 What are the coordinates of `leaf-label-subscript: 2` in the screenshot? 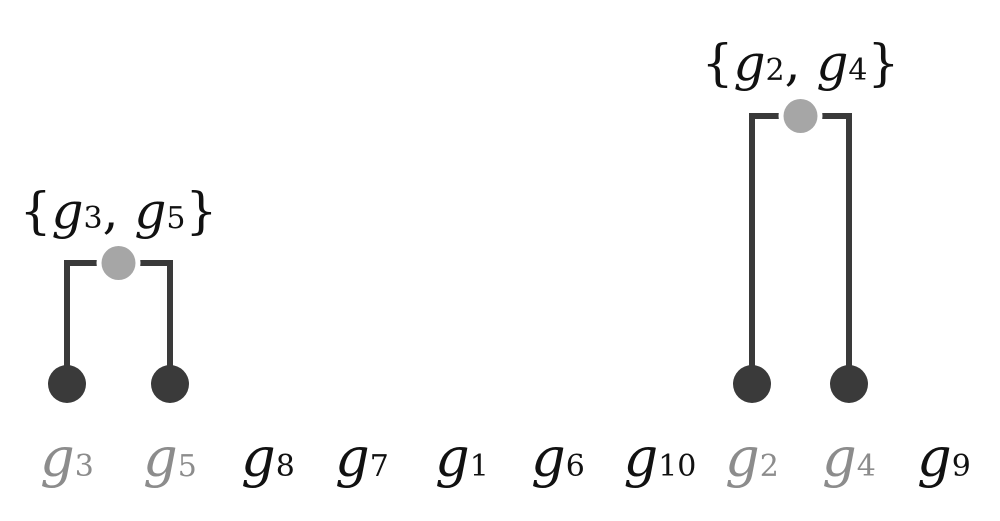 It's located at (769, 466).